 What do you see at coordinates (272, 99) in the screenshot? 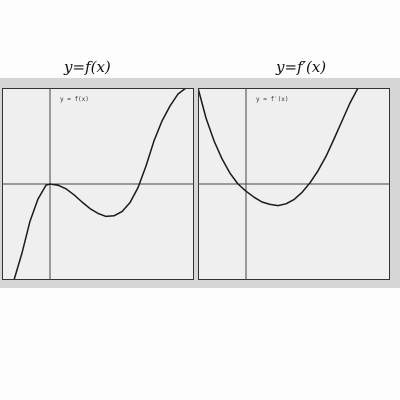
I see `plot-f-prime-inset-label: y = f′(x)` at bounding box center [272, 99].